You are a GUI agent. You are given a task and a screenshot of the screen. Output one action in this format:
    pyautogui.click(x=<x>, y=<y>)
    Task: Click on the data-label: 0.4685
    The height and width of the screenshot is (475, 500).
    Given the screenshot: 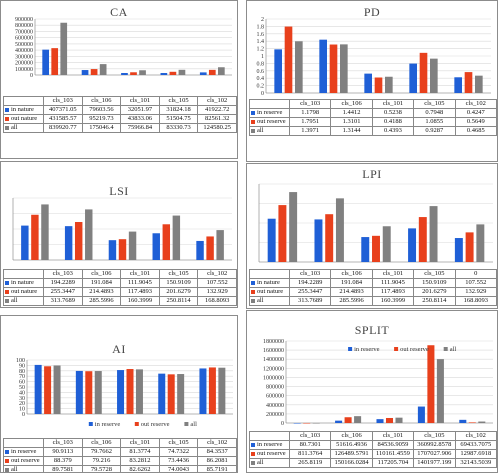 What is the action you would take?
    pyautogui.click(x=475, y=131)
    